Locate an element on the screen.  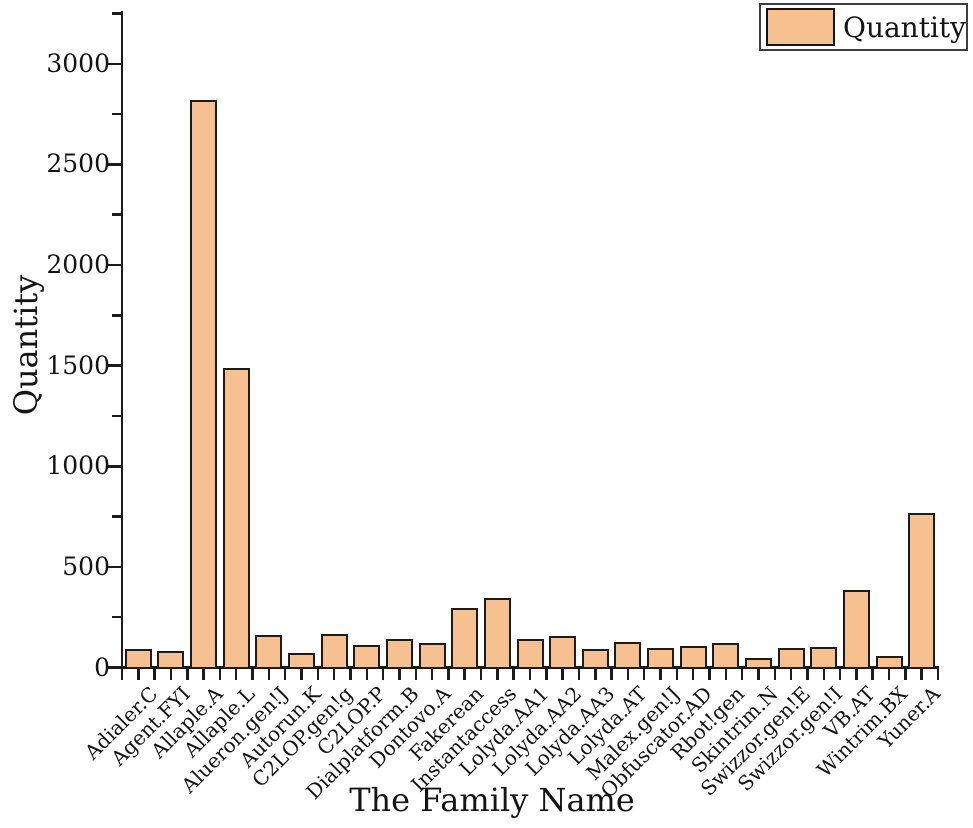
y-tick-label: 500 is located at coordinates (86, 566).